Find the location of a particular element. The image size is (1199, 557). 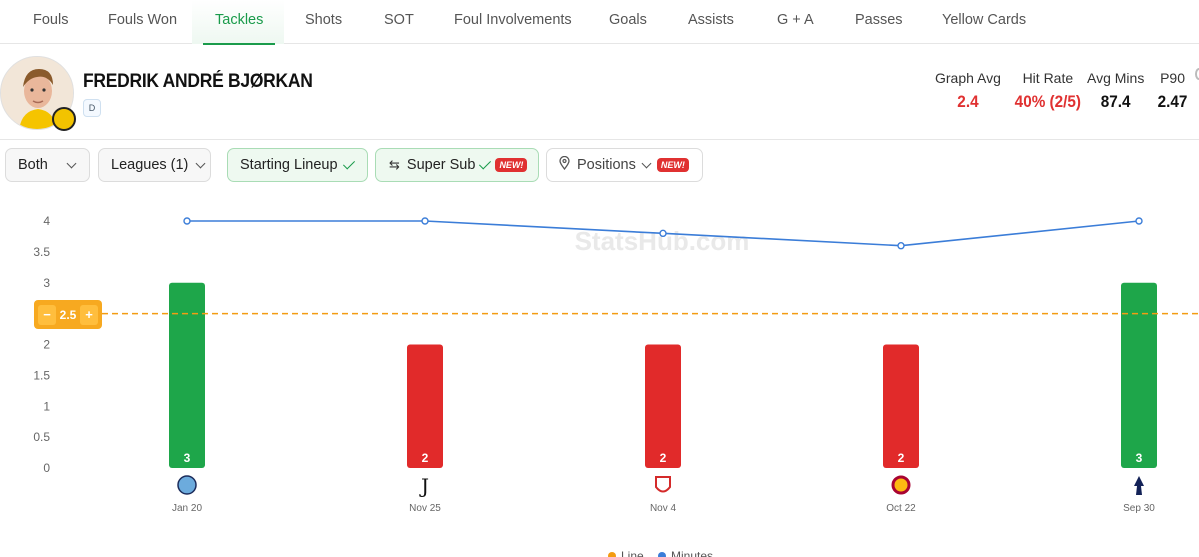

venue-filter: Both is located at coordinates (47, 165).